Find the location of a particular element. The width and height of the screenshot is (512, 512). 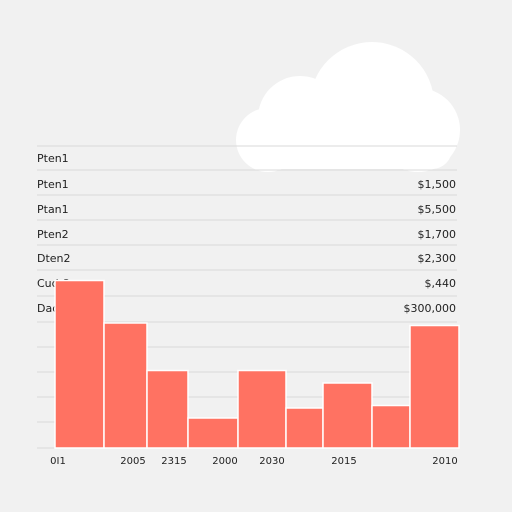

row-label-2: Pten1 is located at coordinates (53, 184).